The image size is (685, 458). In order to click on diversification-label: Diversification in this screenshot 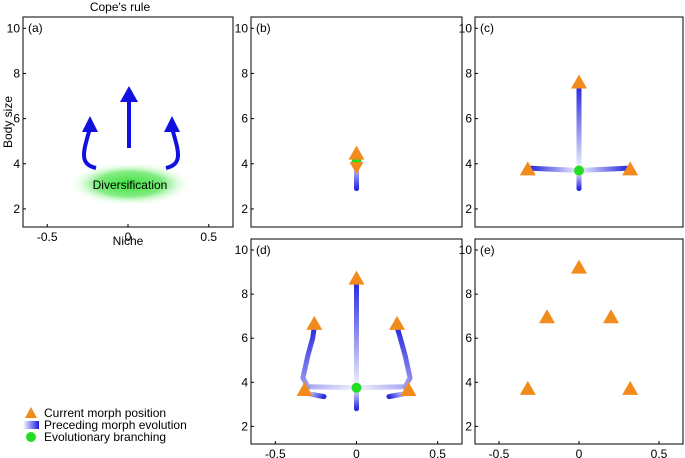, I will do `click(130, 185)`.